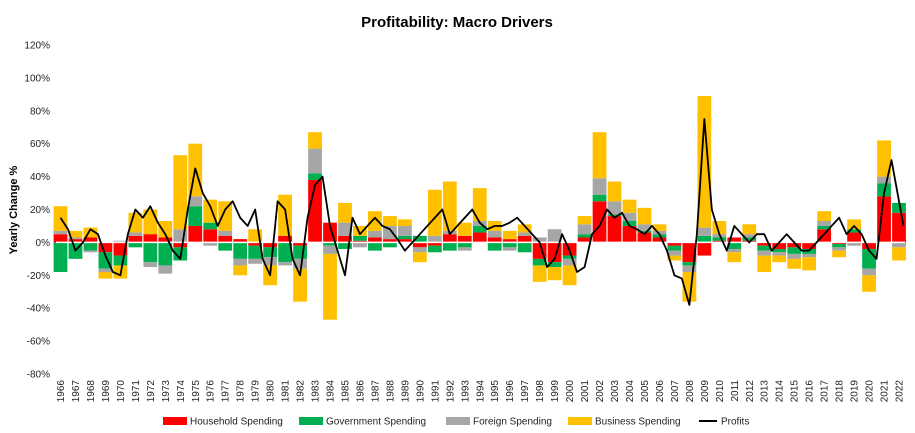 Image resolution: width=915 pixels, height=433 pixels. I want to click on x-tick-label: 2008, so click(690, 391).